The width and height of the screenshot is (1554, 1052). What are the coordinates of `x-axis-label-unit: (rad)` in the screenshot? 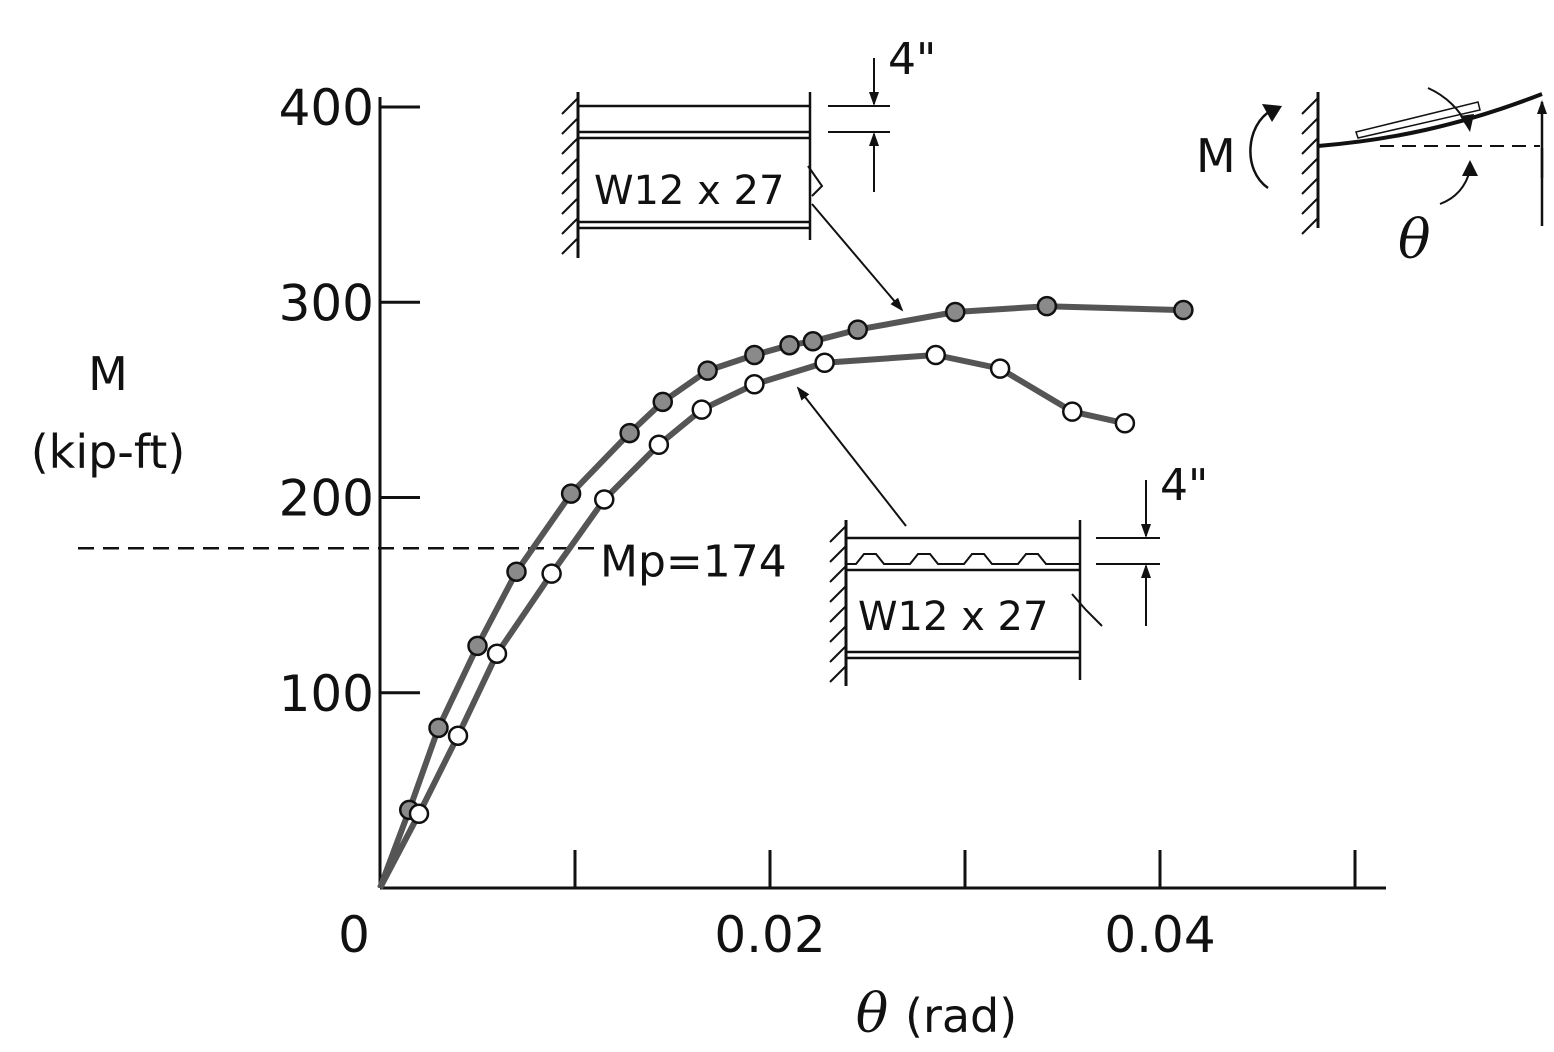 It's located at (961, 1016).